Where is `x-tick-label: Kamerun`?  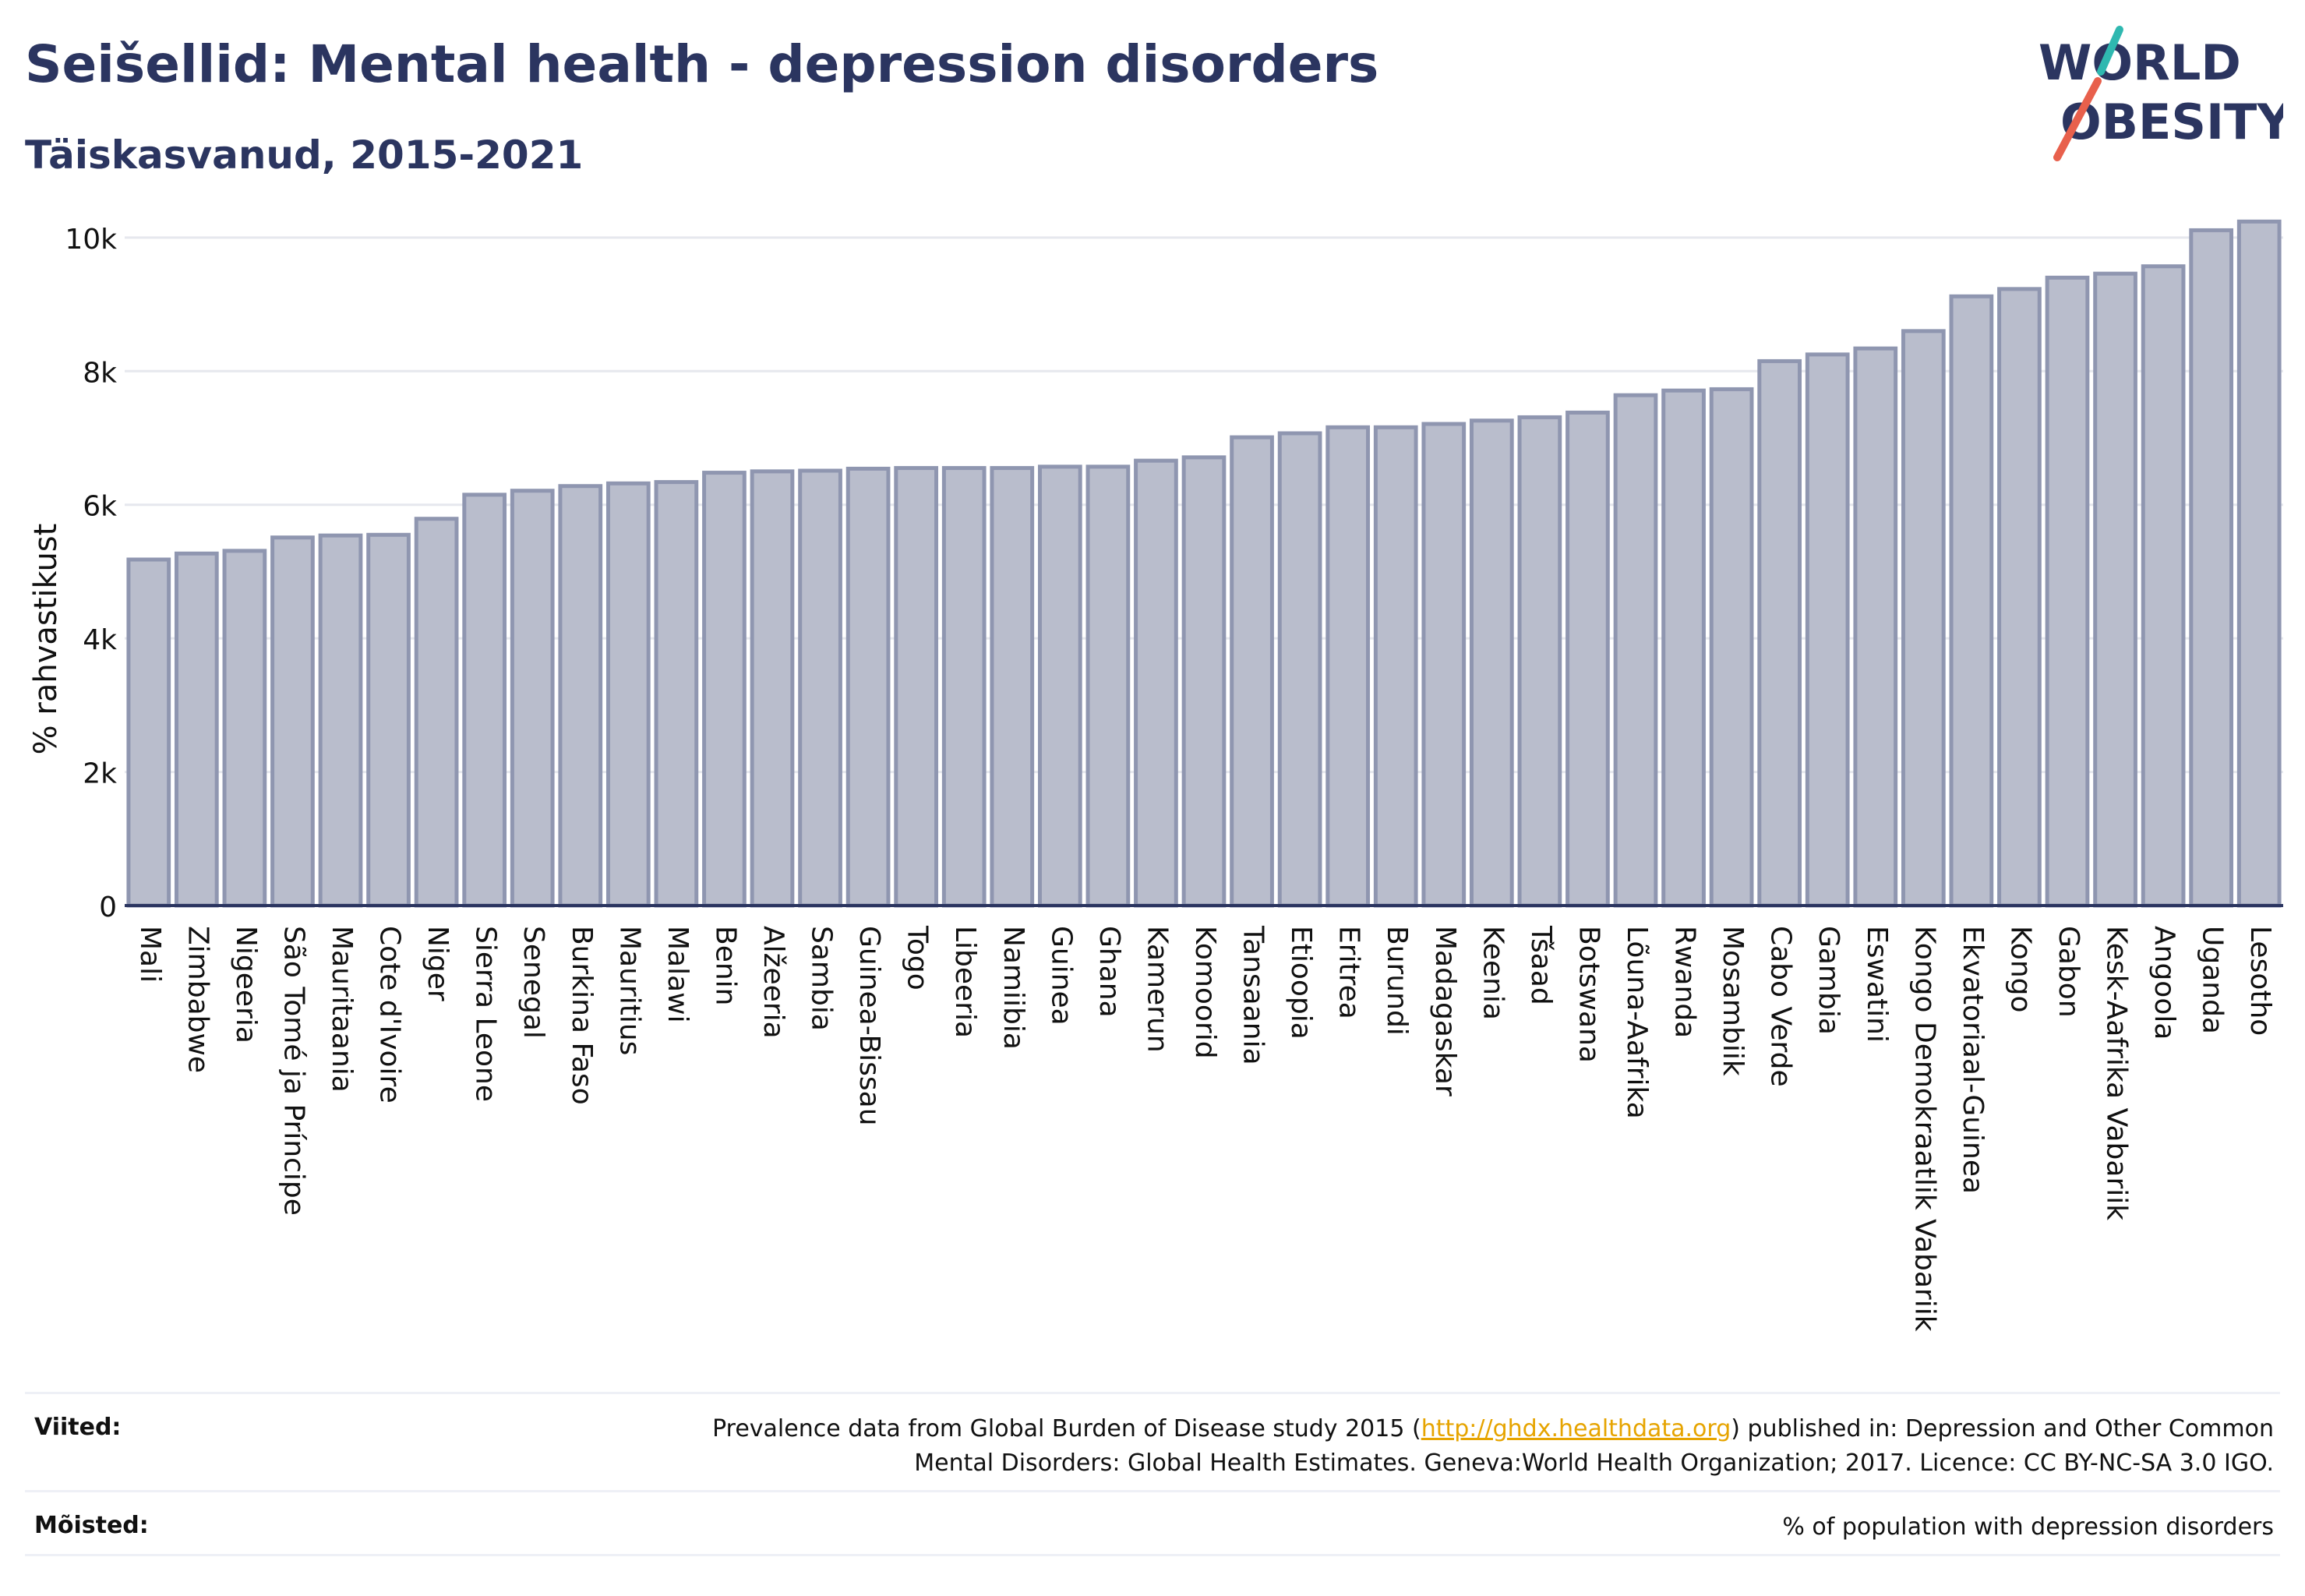
x-tick-label: Kamerun is located at coordinates (1157, 989).